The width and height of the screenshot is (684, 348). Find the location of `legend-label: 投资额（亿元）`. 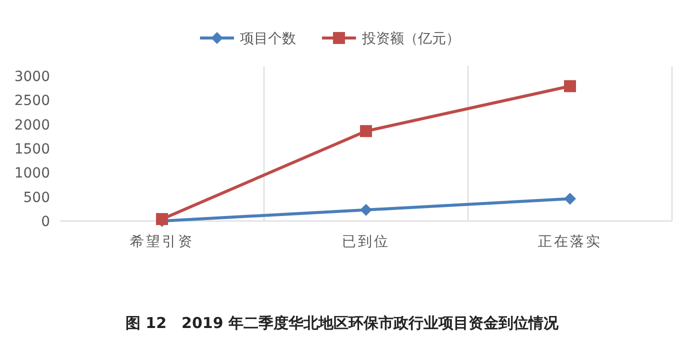

legend-label: 投资额（亿元） is located at coordinates (410, 39).